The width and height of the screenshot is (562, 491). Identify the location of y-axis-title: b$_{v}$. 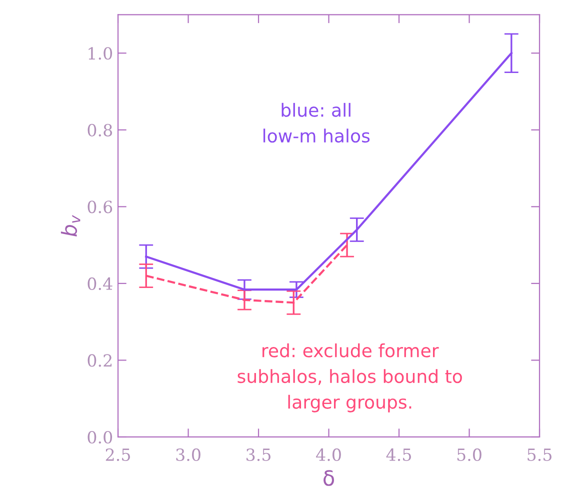
(70, 225).